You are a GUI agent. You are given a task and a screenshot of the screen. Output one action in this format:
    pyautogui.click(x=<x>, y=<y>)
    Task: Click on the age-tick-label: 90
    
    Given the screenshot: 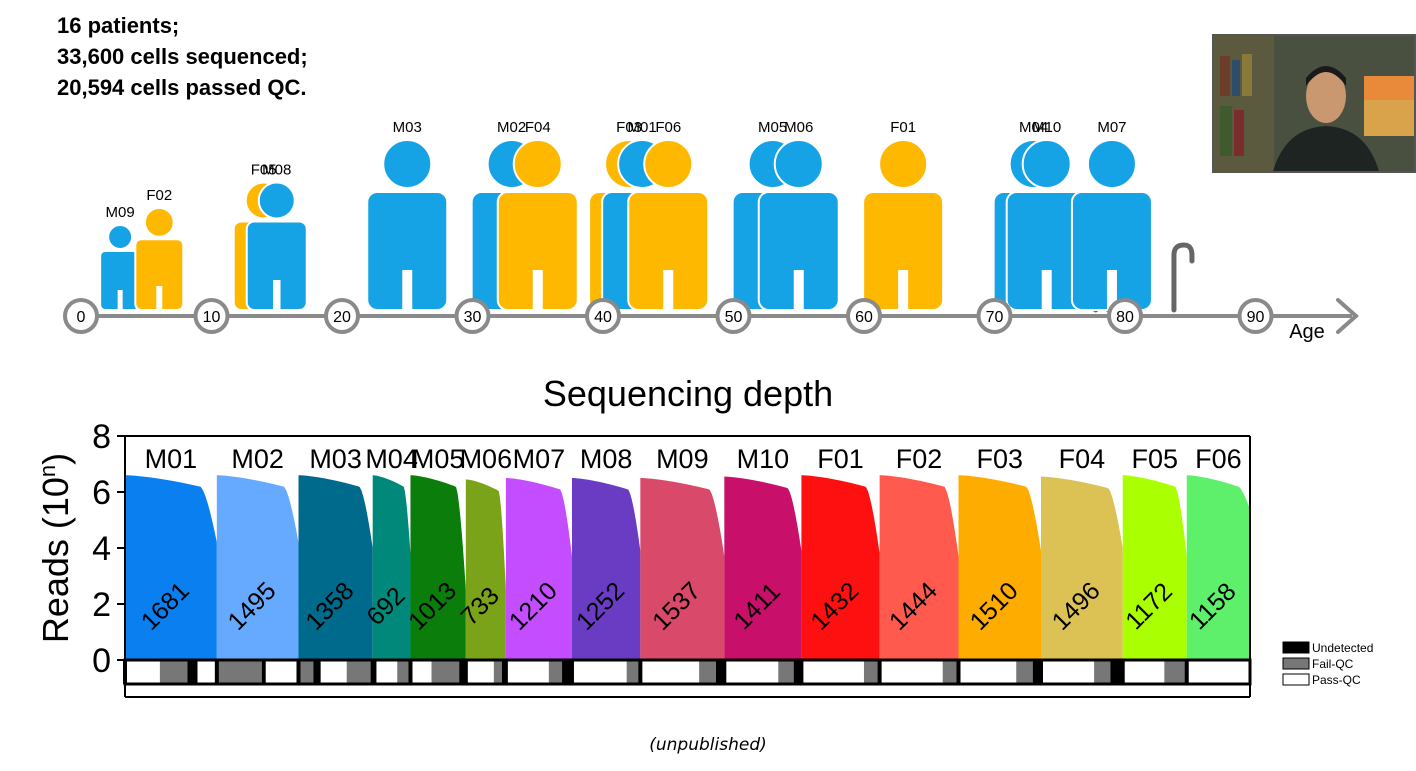 What is the action you would take?
    pyautogui.click(x=1256, y=317)
    